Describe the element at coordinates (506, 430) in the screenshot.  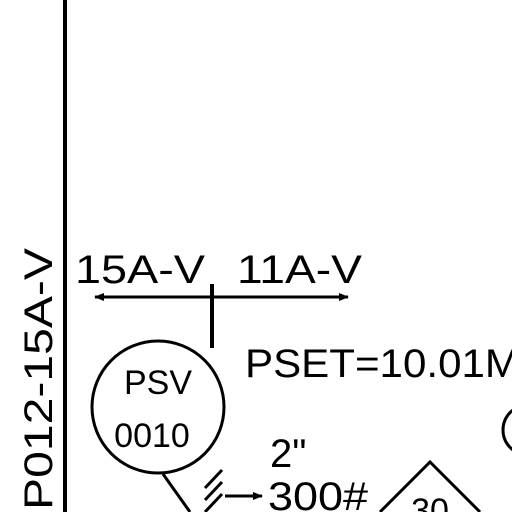
I see `partial-bubble` at that location.